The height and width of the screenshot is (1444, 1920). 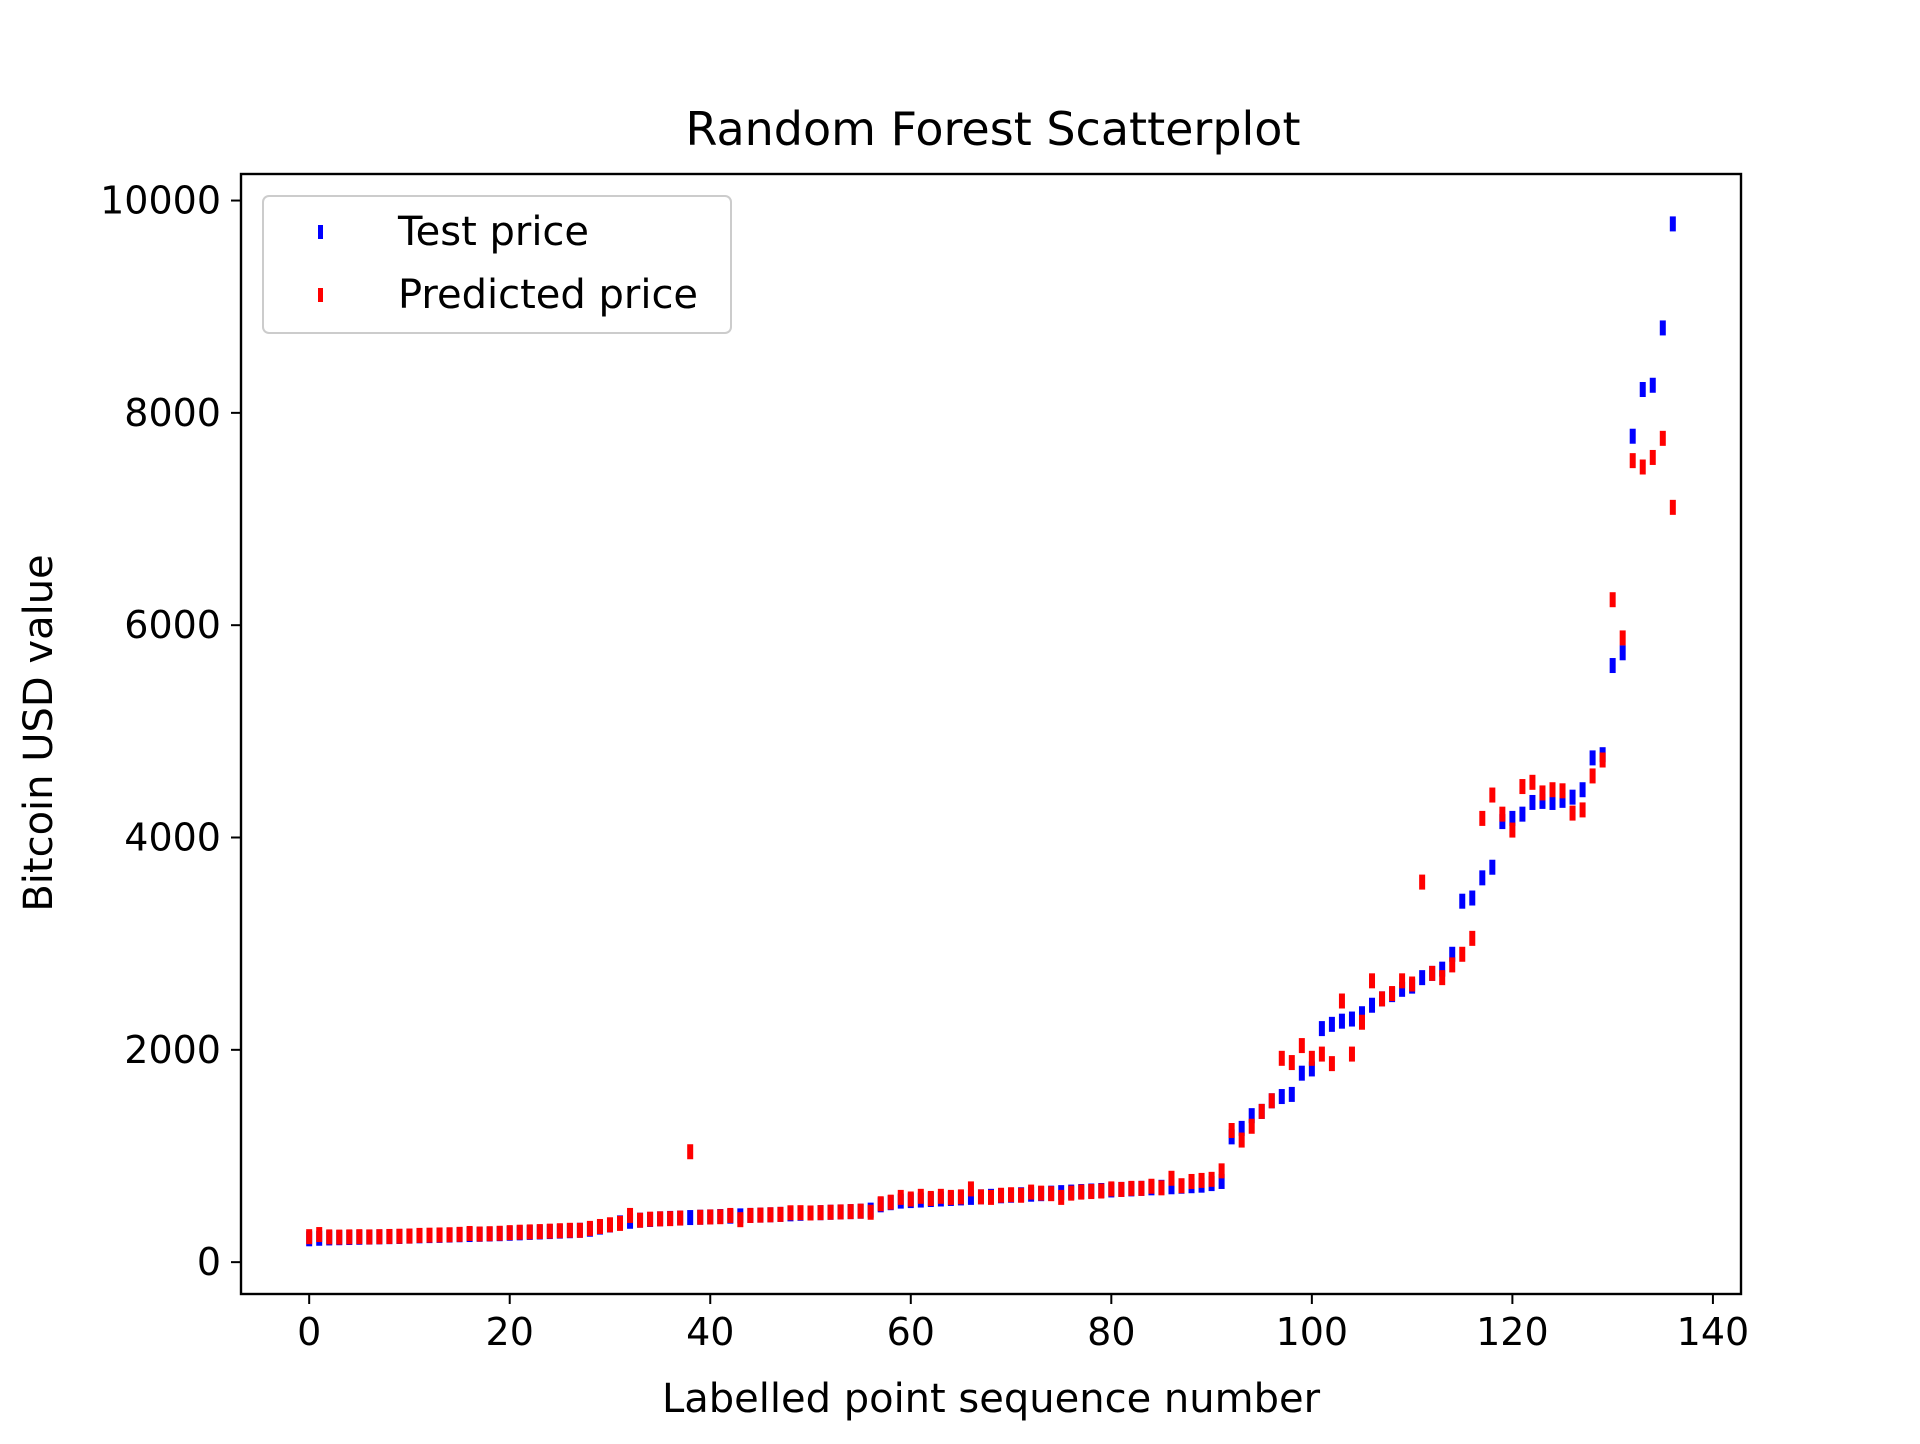 What do you see at coordinates (309, 1332) in the screenshot?
I see `x-tick-label: 0` at bounding box center [309, 1332].